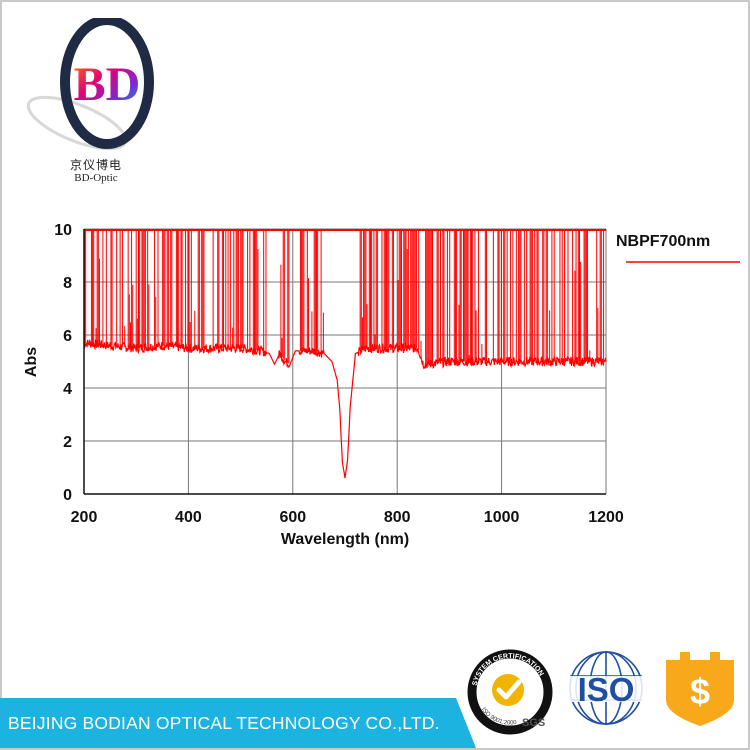 The width and height of the screenshot is (750, 750). I want to click on y-tick-label: 10, so click(63, 230).